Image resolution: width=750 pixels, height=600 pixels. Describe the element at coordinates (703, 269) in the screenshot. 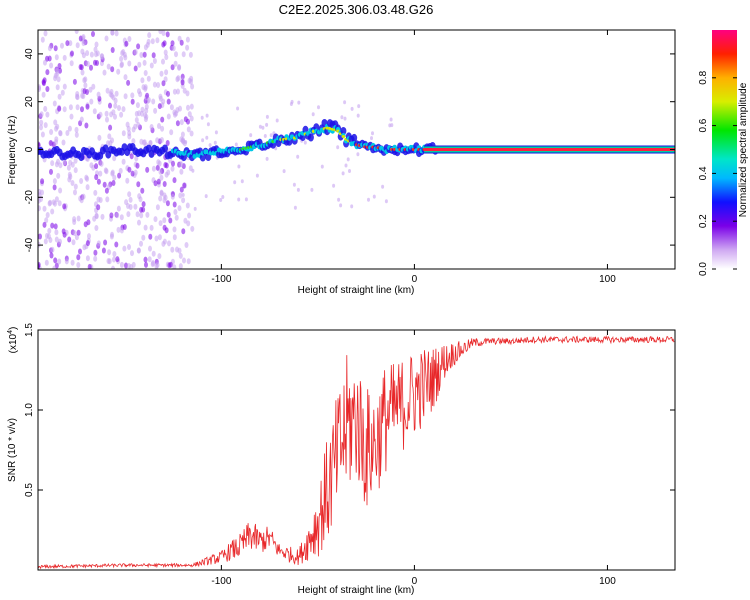

I see `colorbar-tick-label: 0.0` at that location.